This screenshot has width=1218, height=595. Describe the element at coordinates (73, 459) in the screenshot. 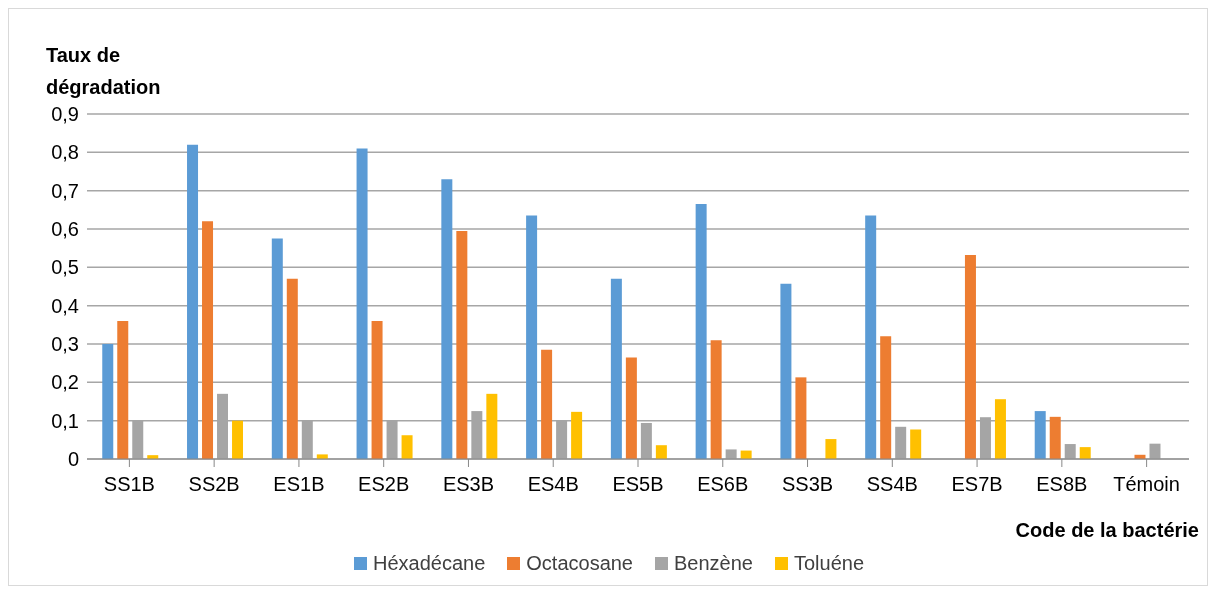

I see `y-tick-label: 0` at that location.